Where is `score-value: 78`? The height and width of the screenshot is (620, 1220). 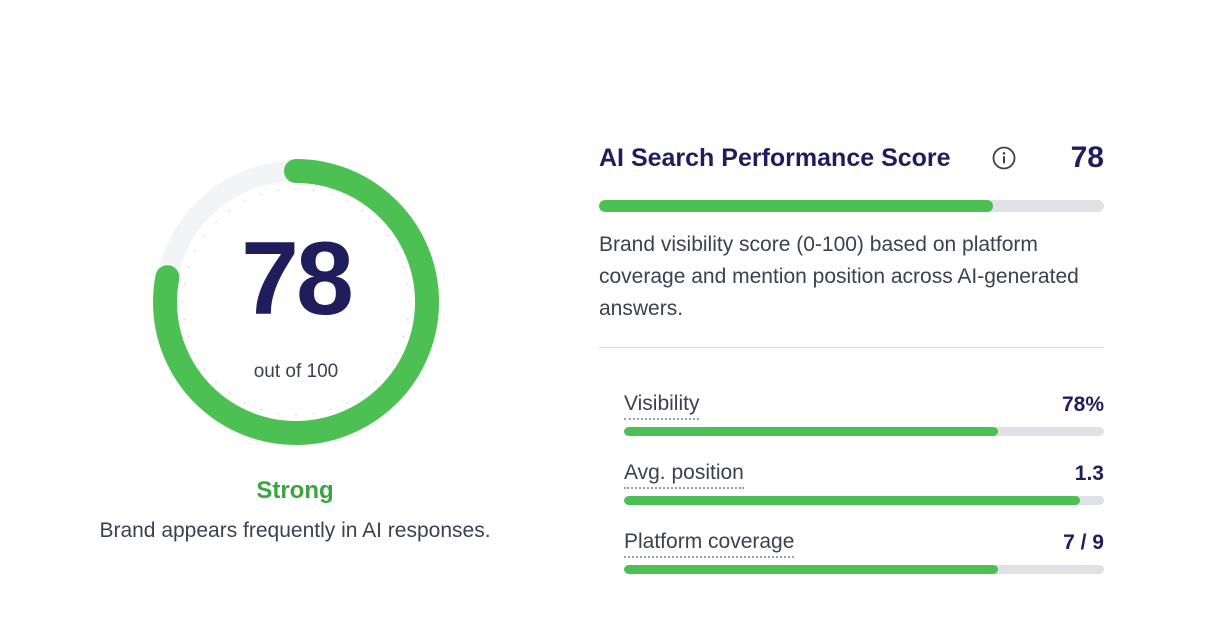 score-value: 78 is located at coordinates (1087, 157).